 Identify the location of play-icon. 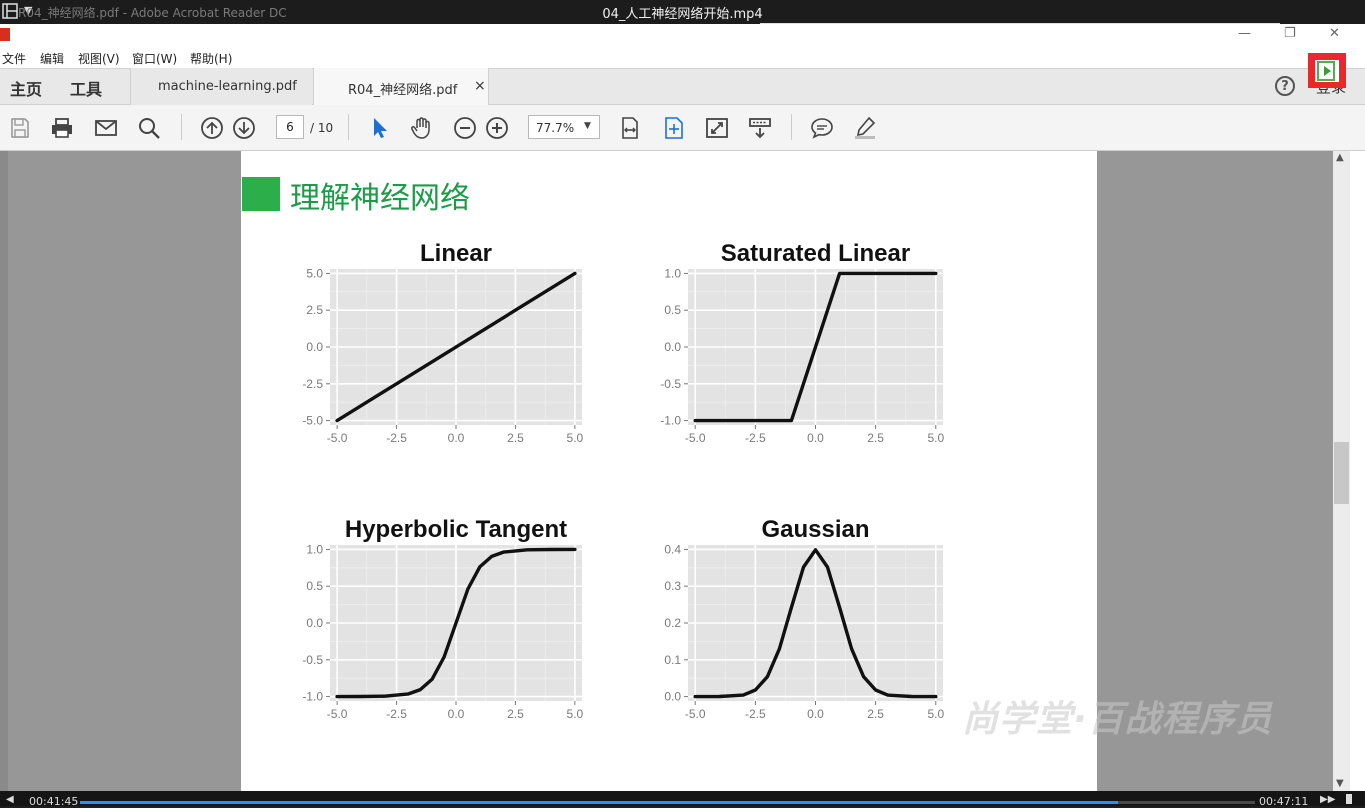
(1327, 71).